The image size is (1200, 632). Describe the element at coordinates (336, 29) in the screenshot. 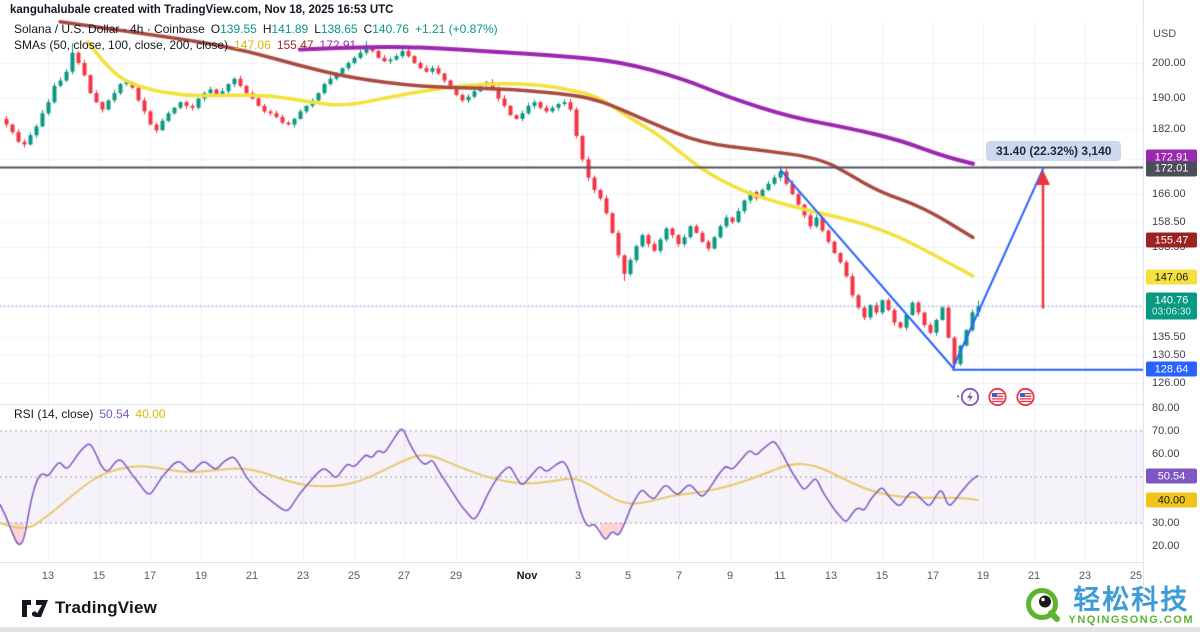

I see `ohlc-low: L138.65` at that location.